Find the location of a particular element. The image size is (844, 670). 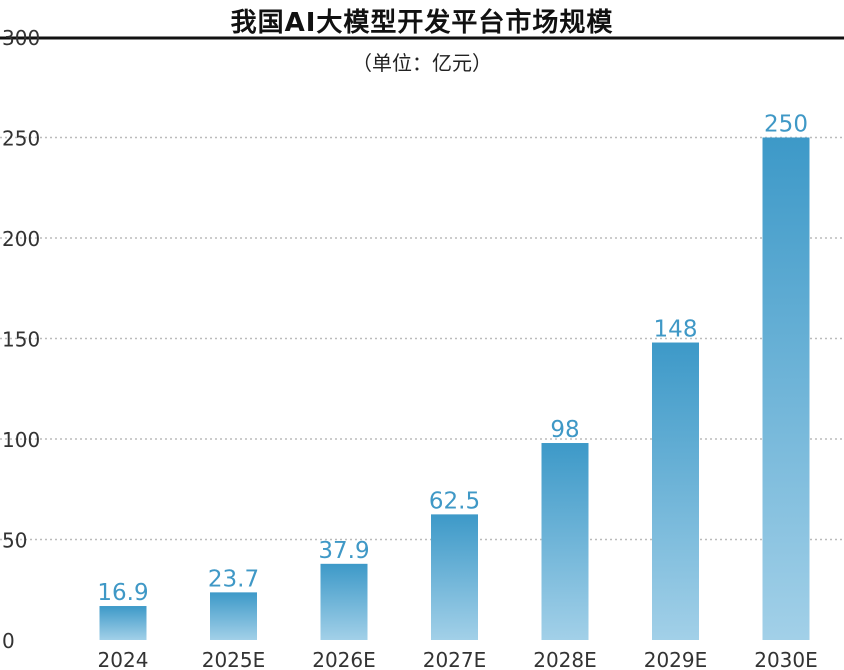

title-bar: 我国AI大模型开发平台市场规模 is located at coordinates (422, 20).